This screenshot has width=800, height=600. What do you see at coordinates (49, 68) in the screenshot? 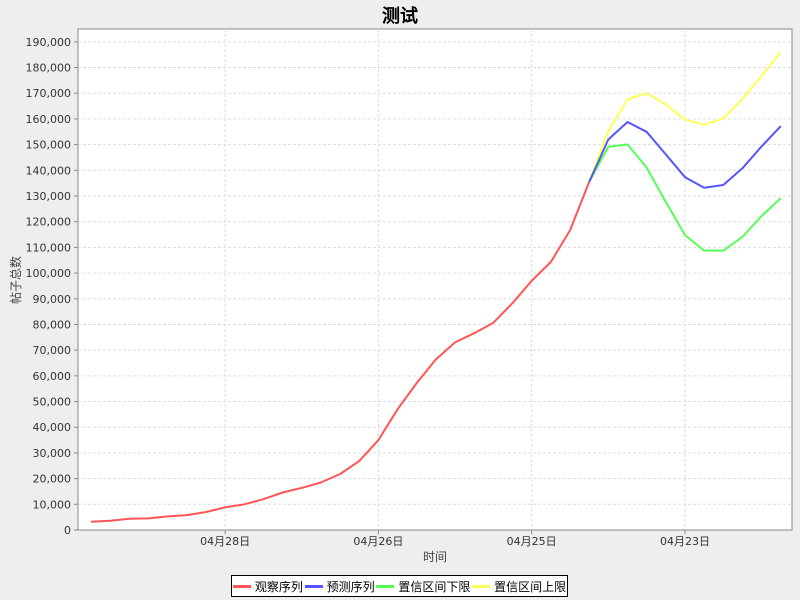
I see `y-tick-label: 180,000` at bounding box center [49, 68].